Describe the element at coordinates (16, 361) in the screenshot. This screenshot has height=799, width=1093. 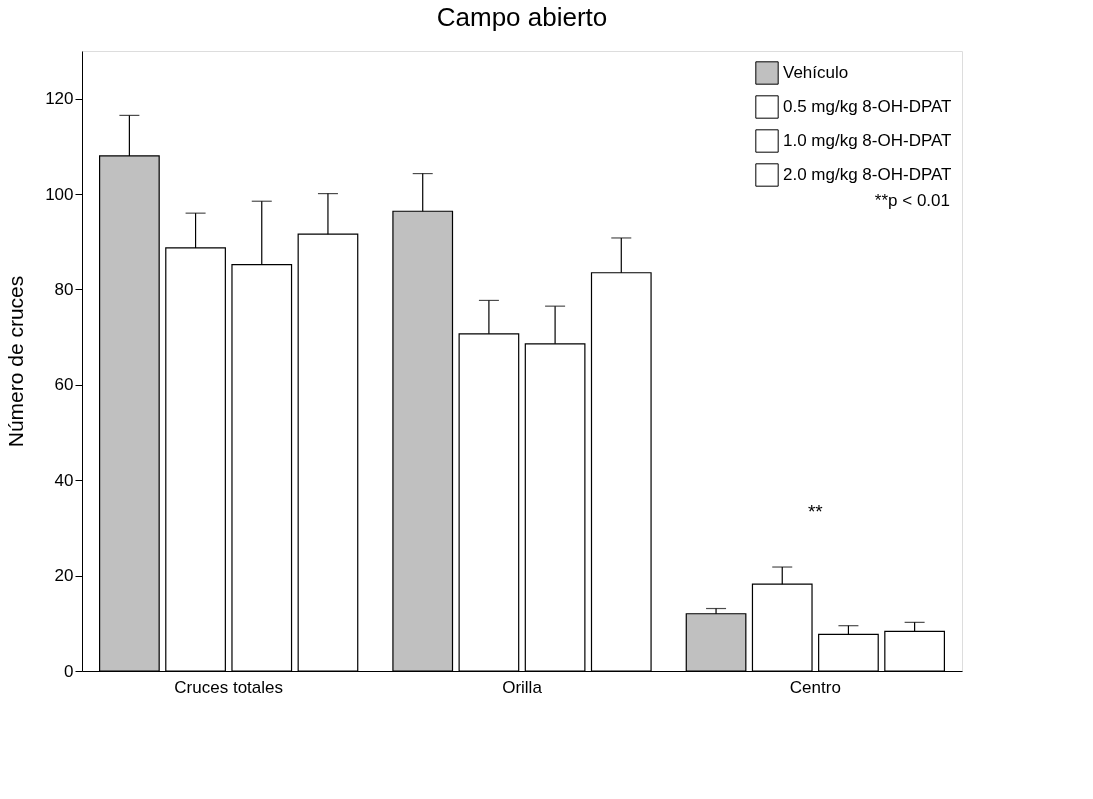
I see `y-axis-title: Número de cruces` at that location.